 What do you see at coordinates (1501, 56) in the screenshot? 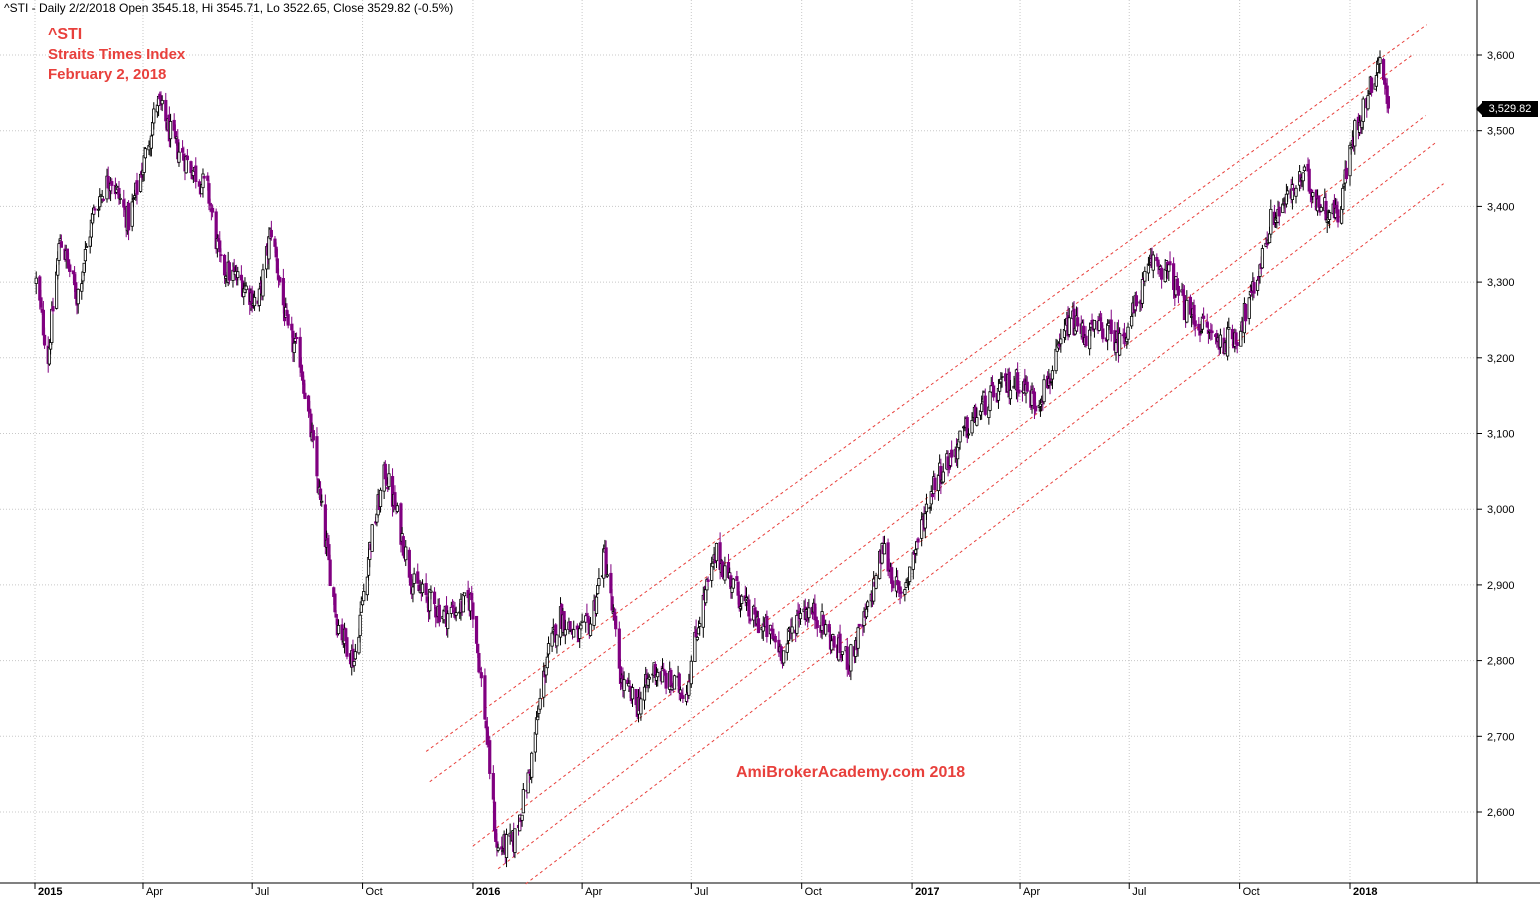
I see `y-tick-label: 3,600` at bounding box center [1501, 56].